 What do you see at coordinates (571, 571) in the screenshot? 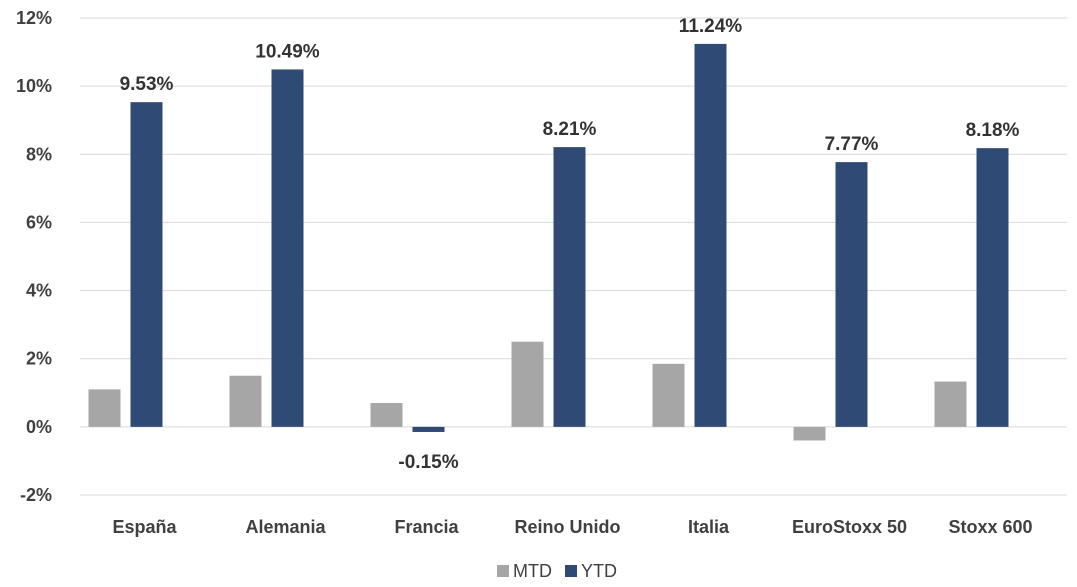
I see `legend-swatch-ytd` at bounding box center [571, 571].